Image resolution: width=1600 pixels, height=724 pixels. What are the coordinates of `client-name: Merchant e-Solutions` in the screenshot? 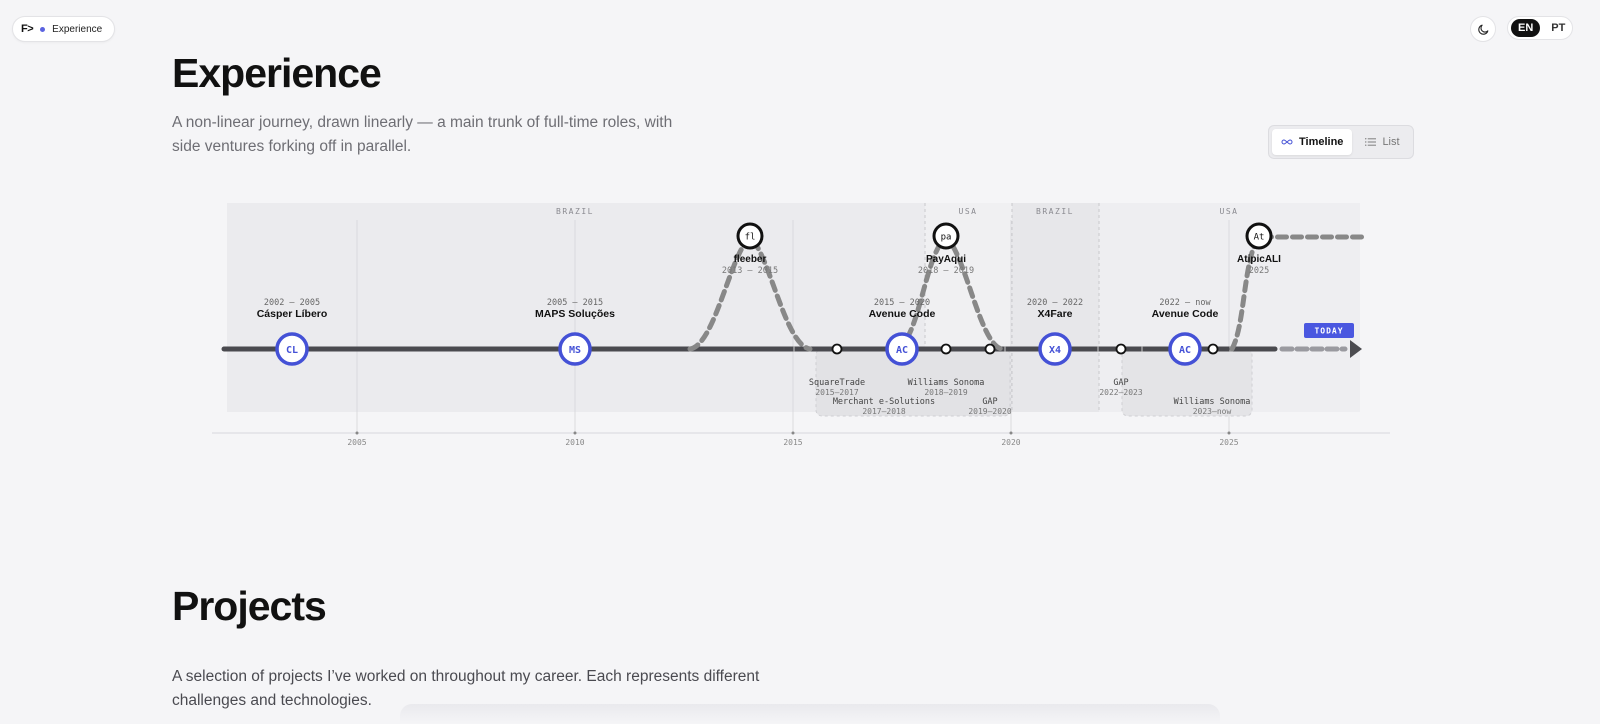 It's located at (884, 402).